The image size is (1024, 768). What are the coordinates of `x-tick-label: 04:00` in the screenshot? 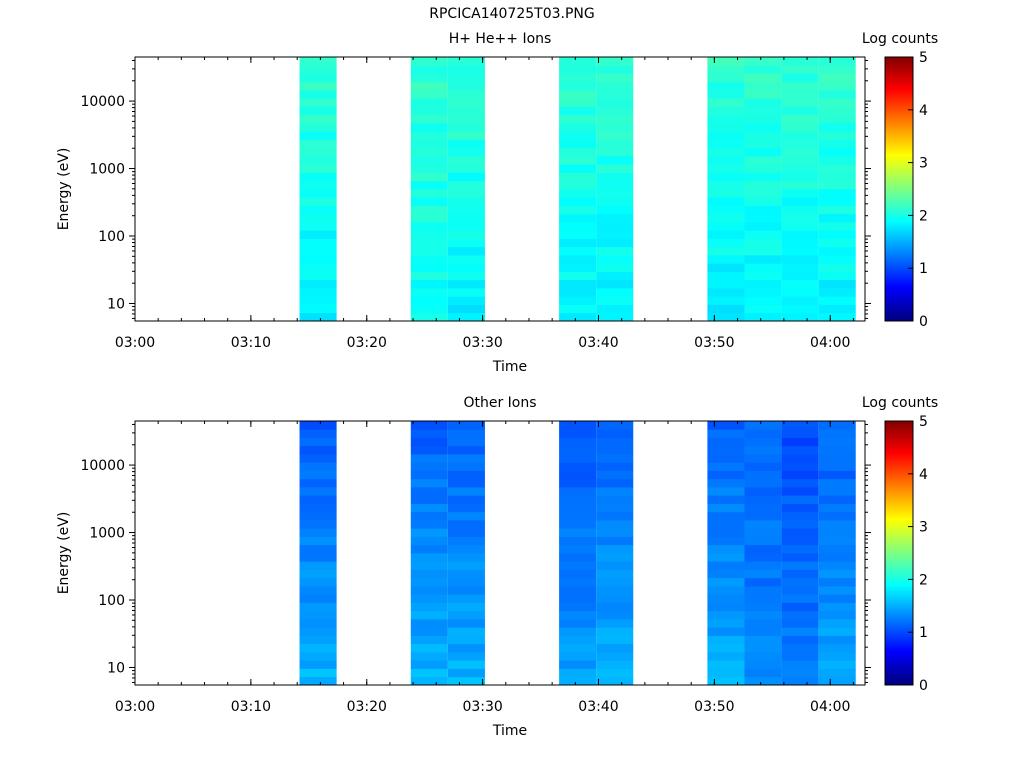 It's located at (830, 707).